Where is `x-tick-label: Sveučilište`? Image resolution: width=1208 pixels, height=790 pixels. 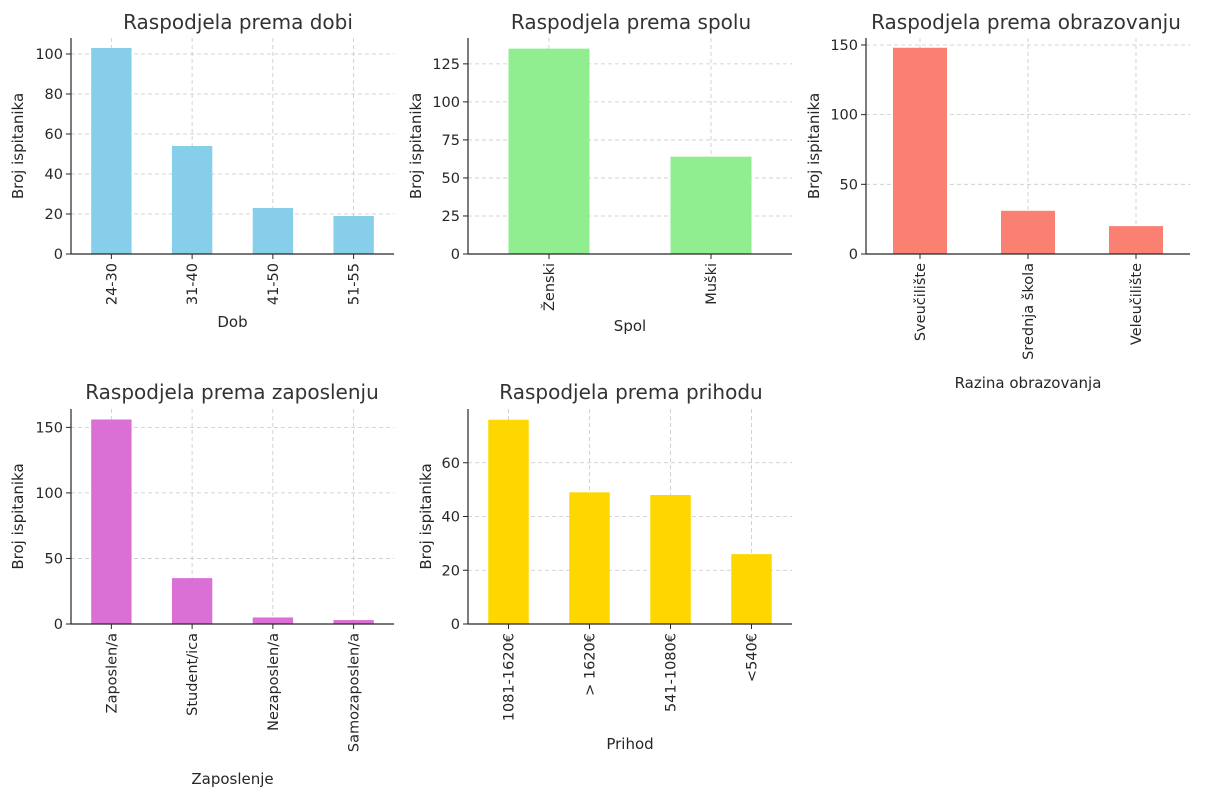 x-tick-label: Sveučilište is located at coordinates (921, 302).